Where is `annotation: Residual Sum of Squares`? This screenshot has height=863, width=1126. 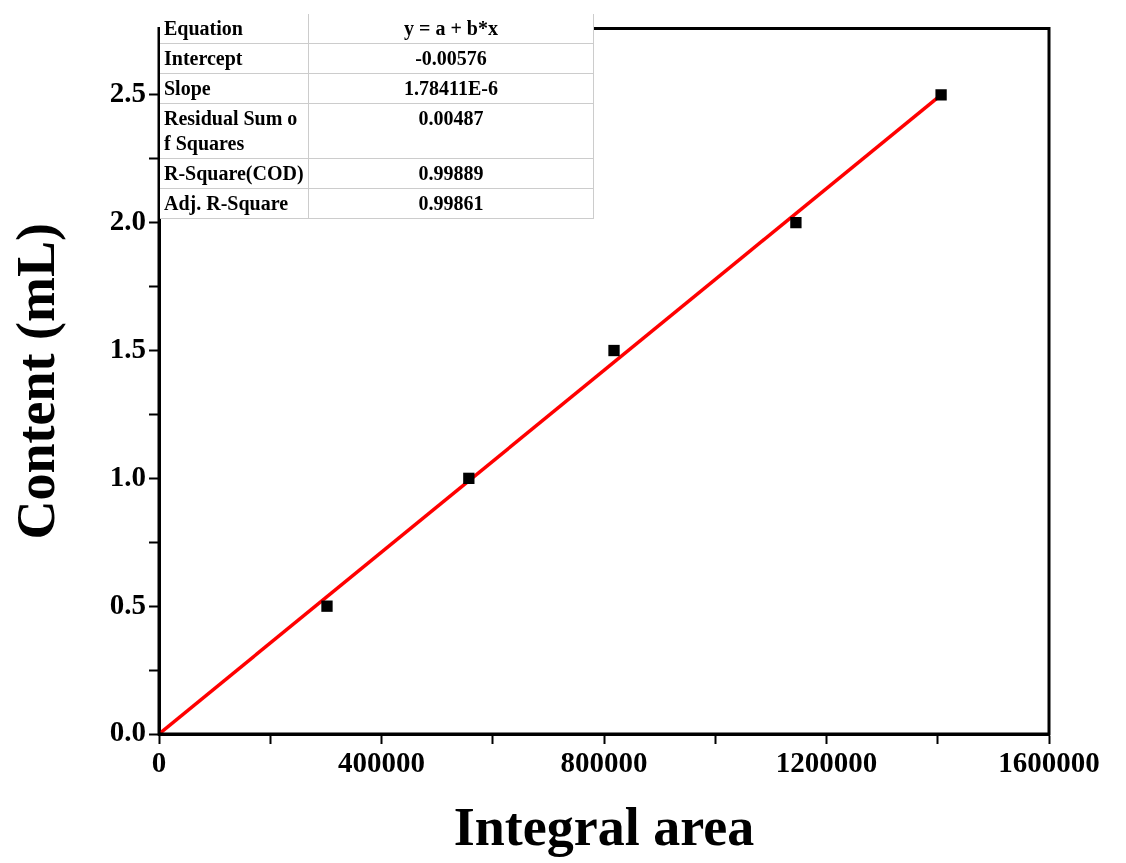
annotation: Residual Sum of Squares is located at coordinates (234, 131).